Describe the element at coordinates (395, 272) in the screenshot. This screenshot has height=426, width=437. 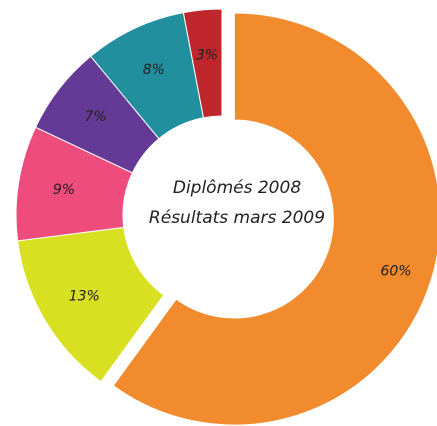
I see `value-label: 60%` at that location.